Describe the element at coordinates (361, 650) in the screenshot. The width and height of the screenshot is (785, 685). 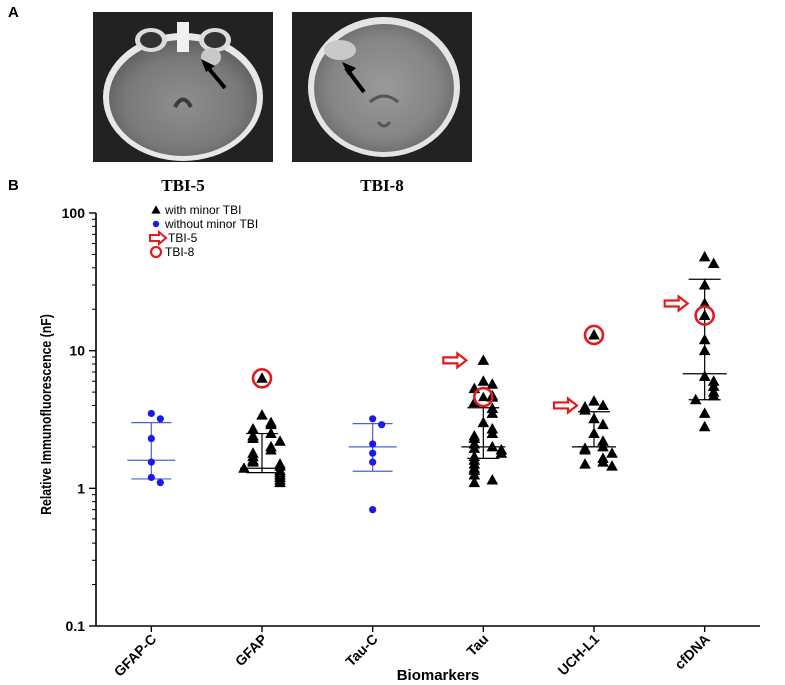
I see `x-tick-label-Tau-C: Tau-C` at that location.